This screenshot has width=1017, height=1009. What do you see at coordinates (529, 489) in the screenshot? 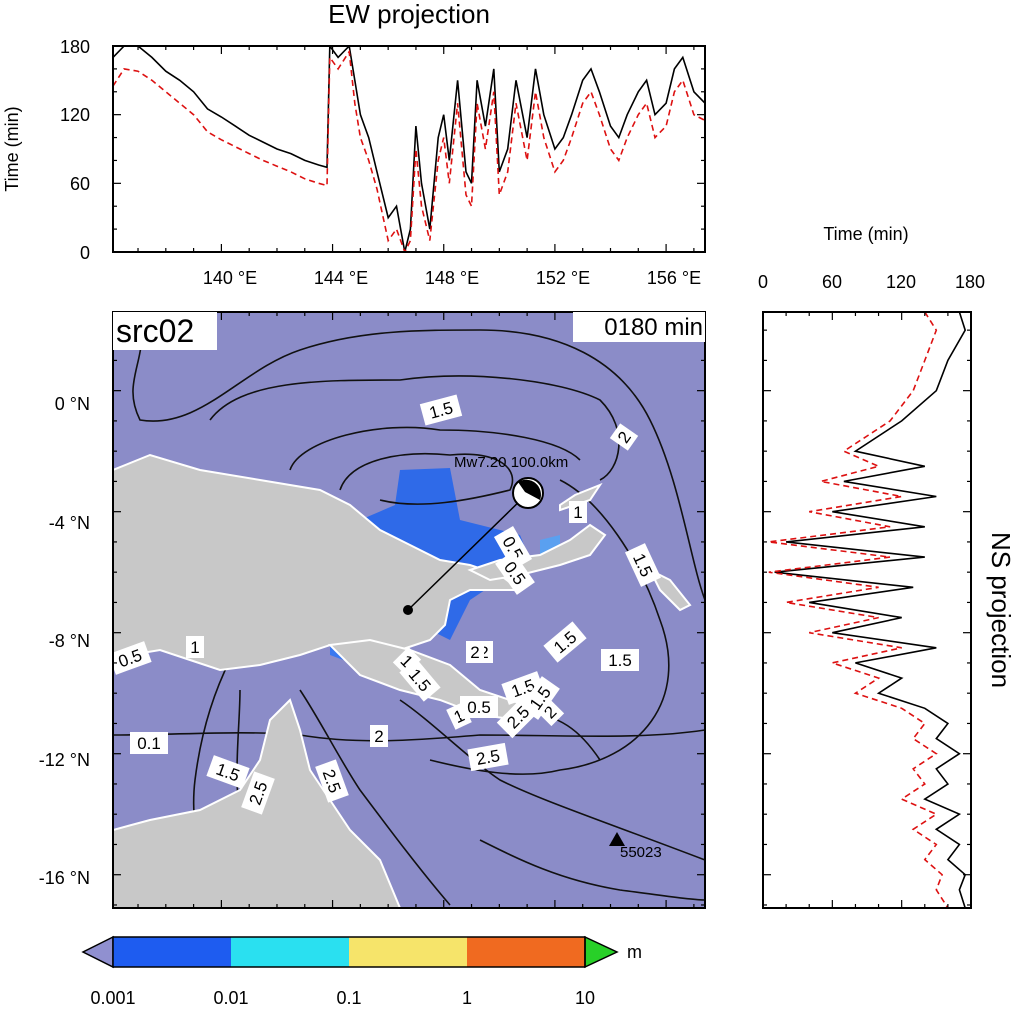
I see `focal-mechanism-fill` at bounding box center [529, 489].